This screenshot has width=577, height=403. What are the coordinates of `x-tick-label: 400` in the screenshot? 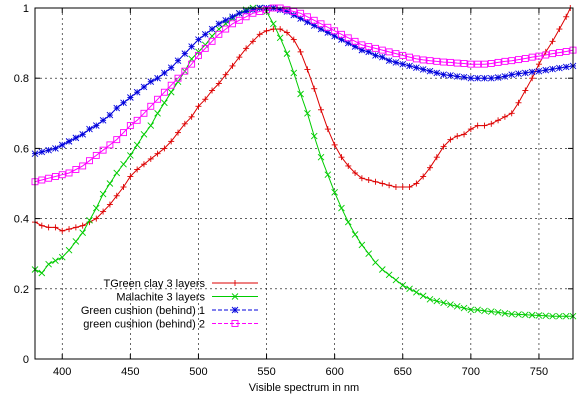 It's located at (62, 372).